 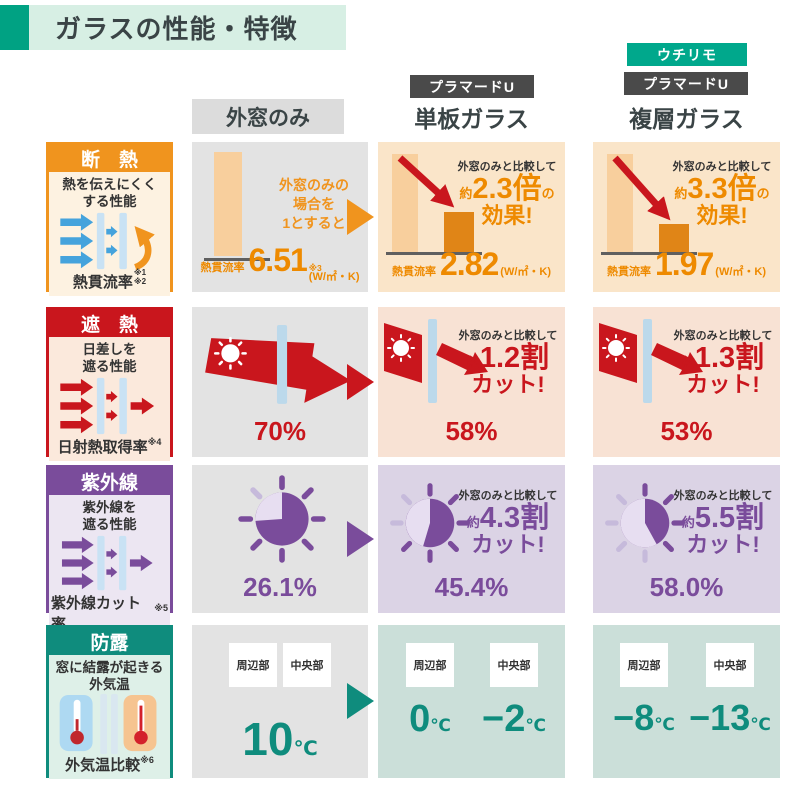 What do you see at coordinates (507, 195) in the screenshot?
I see `insulation-single-claim: 外窓のみと比較して 約2.3倍の 効果!` at bounding box center [507, 195].